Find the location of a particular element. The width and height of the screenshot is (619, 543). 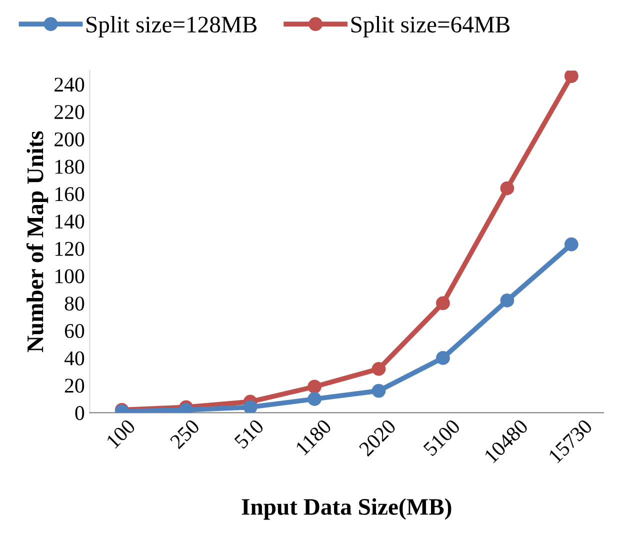

x-tick-label: 100 is located at coordinates (121, 433).